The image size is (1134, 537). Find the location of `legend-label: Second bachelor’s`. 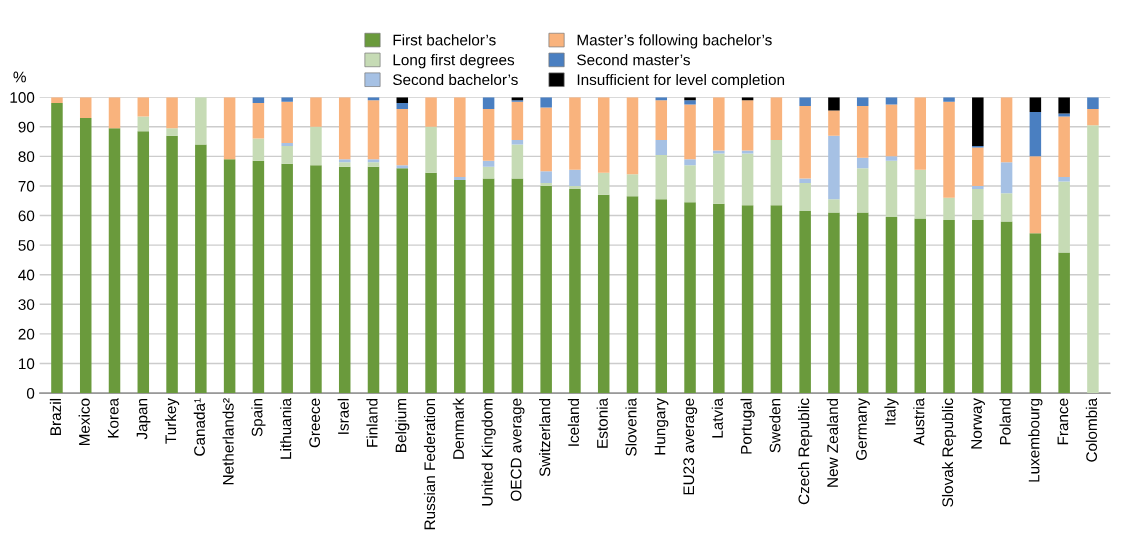

legend-label: Second bachelor’s is located at coordinates (455, 79).